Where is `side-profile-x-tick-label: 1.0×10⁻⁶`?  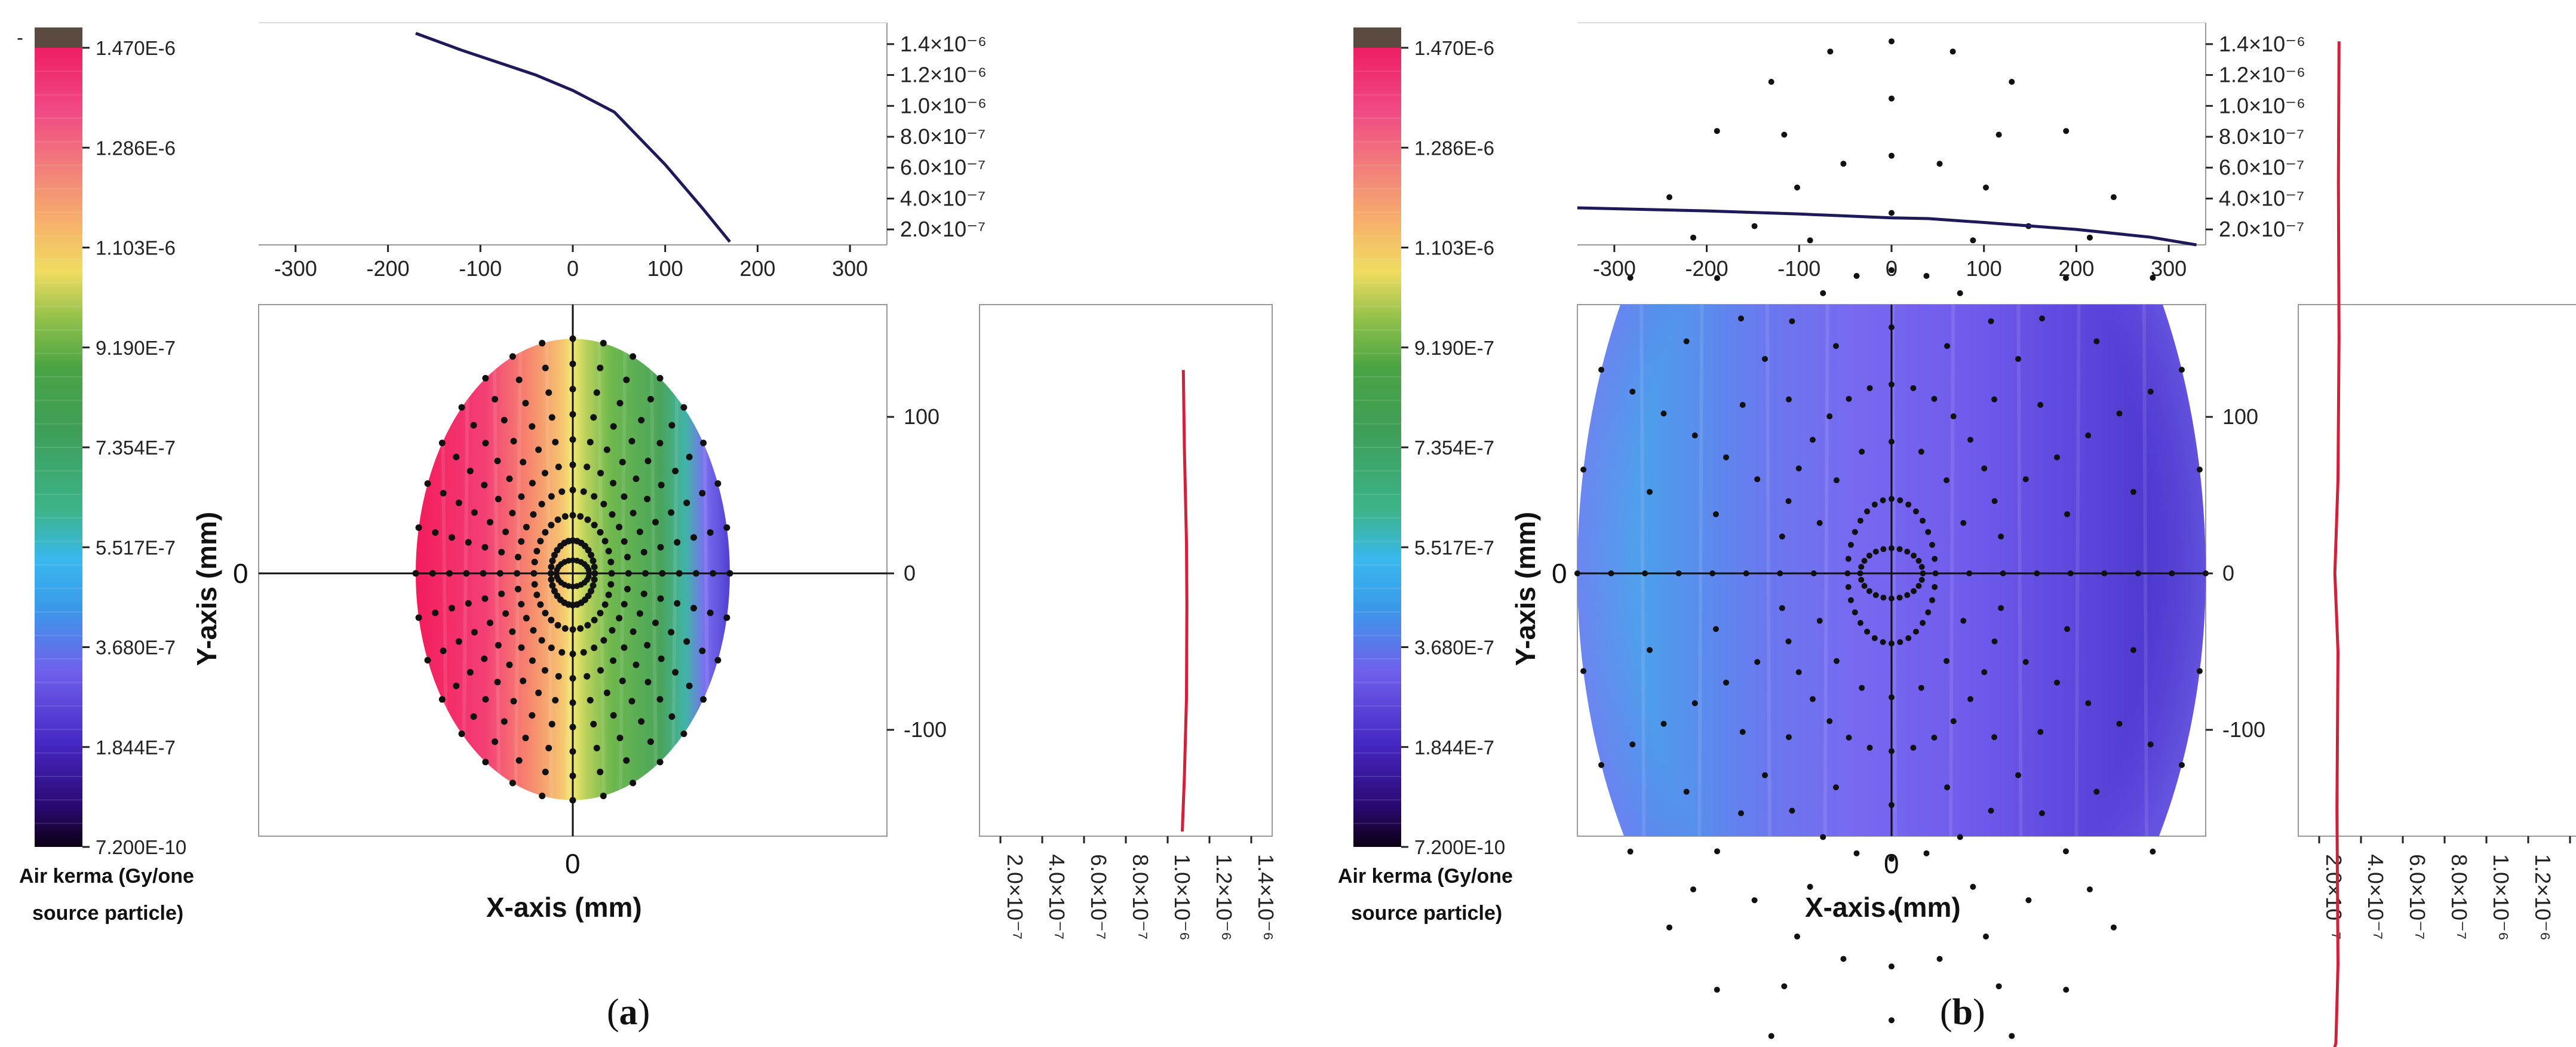 side-profile-x-tick-label: 1.0×10⁻⁶ is located at coordinates (2501, 897).